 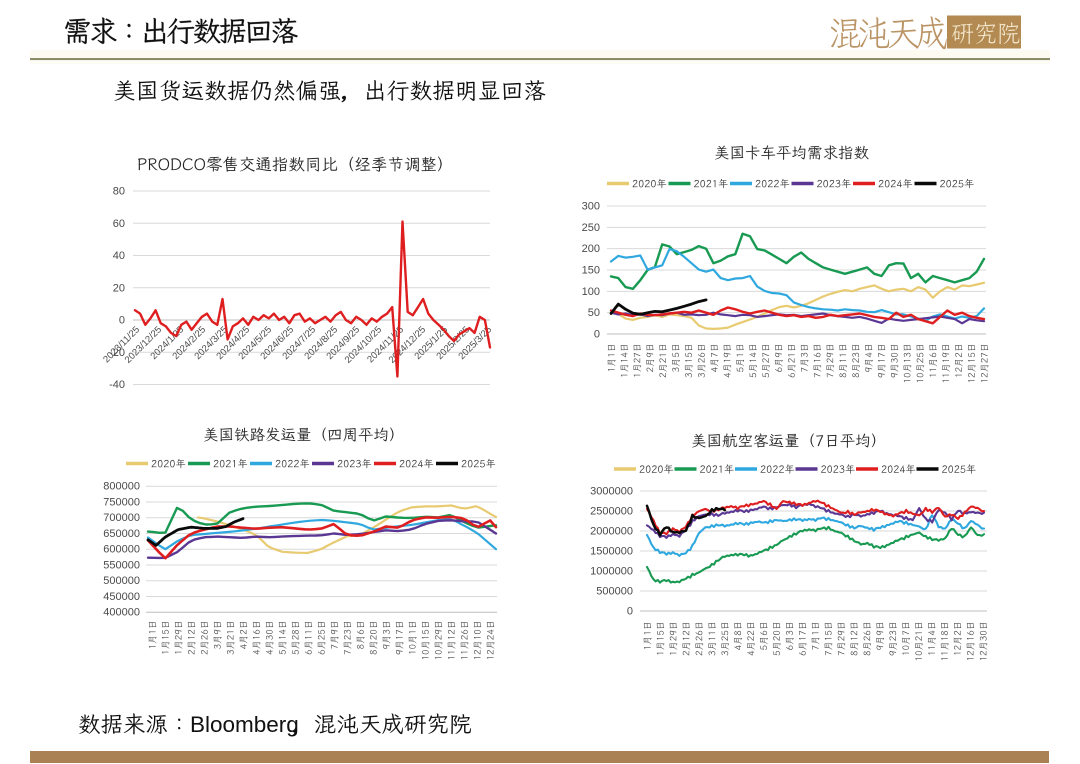 What do you see at coordinates (121, 550) in the screenshot?
I see `svg-text: 600000` at bounding box center [121, 550].